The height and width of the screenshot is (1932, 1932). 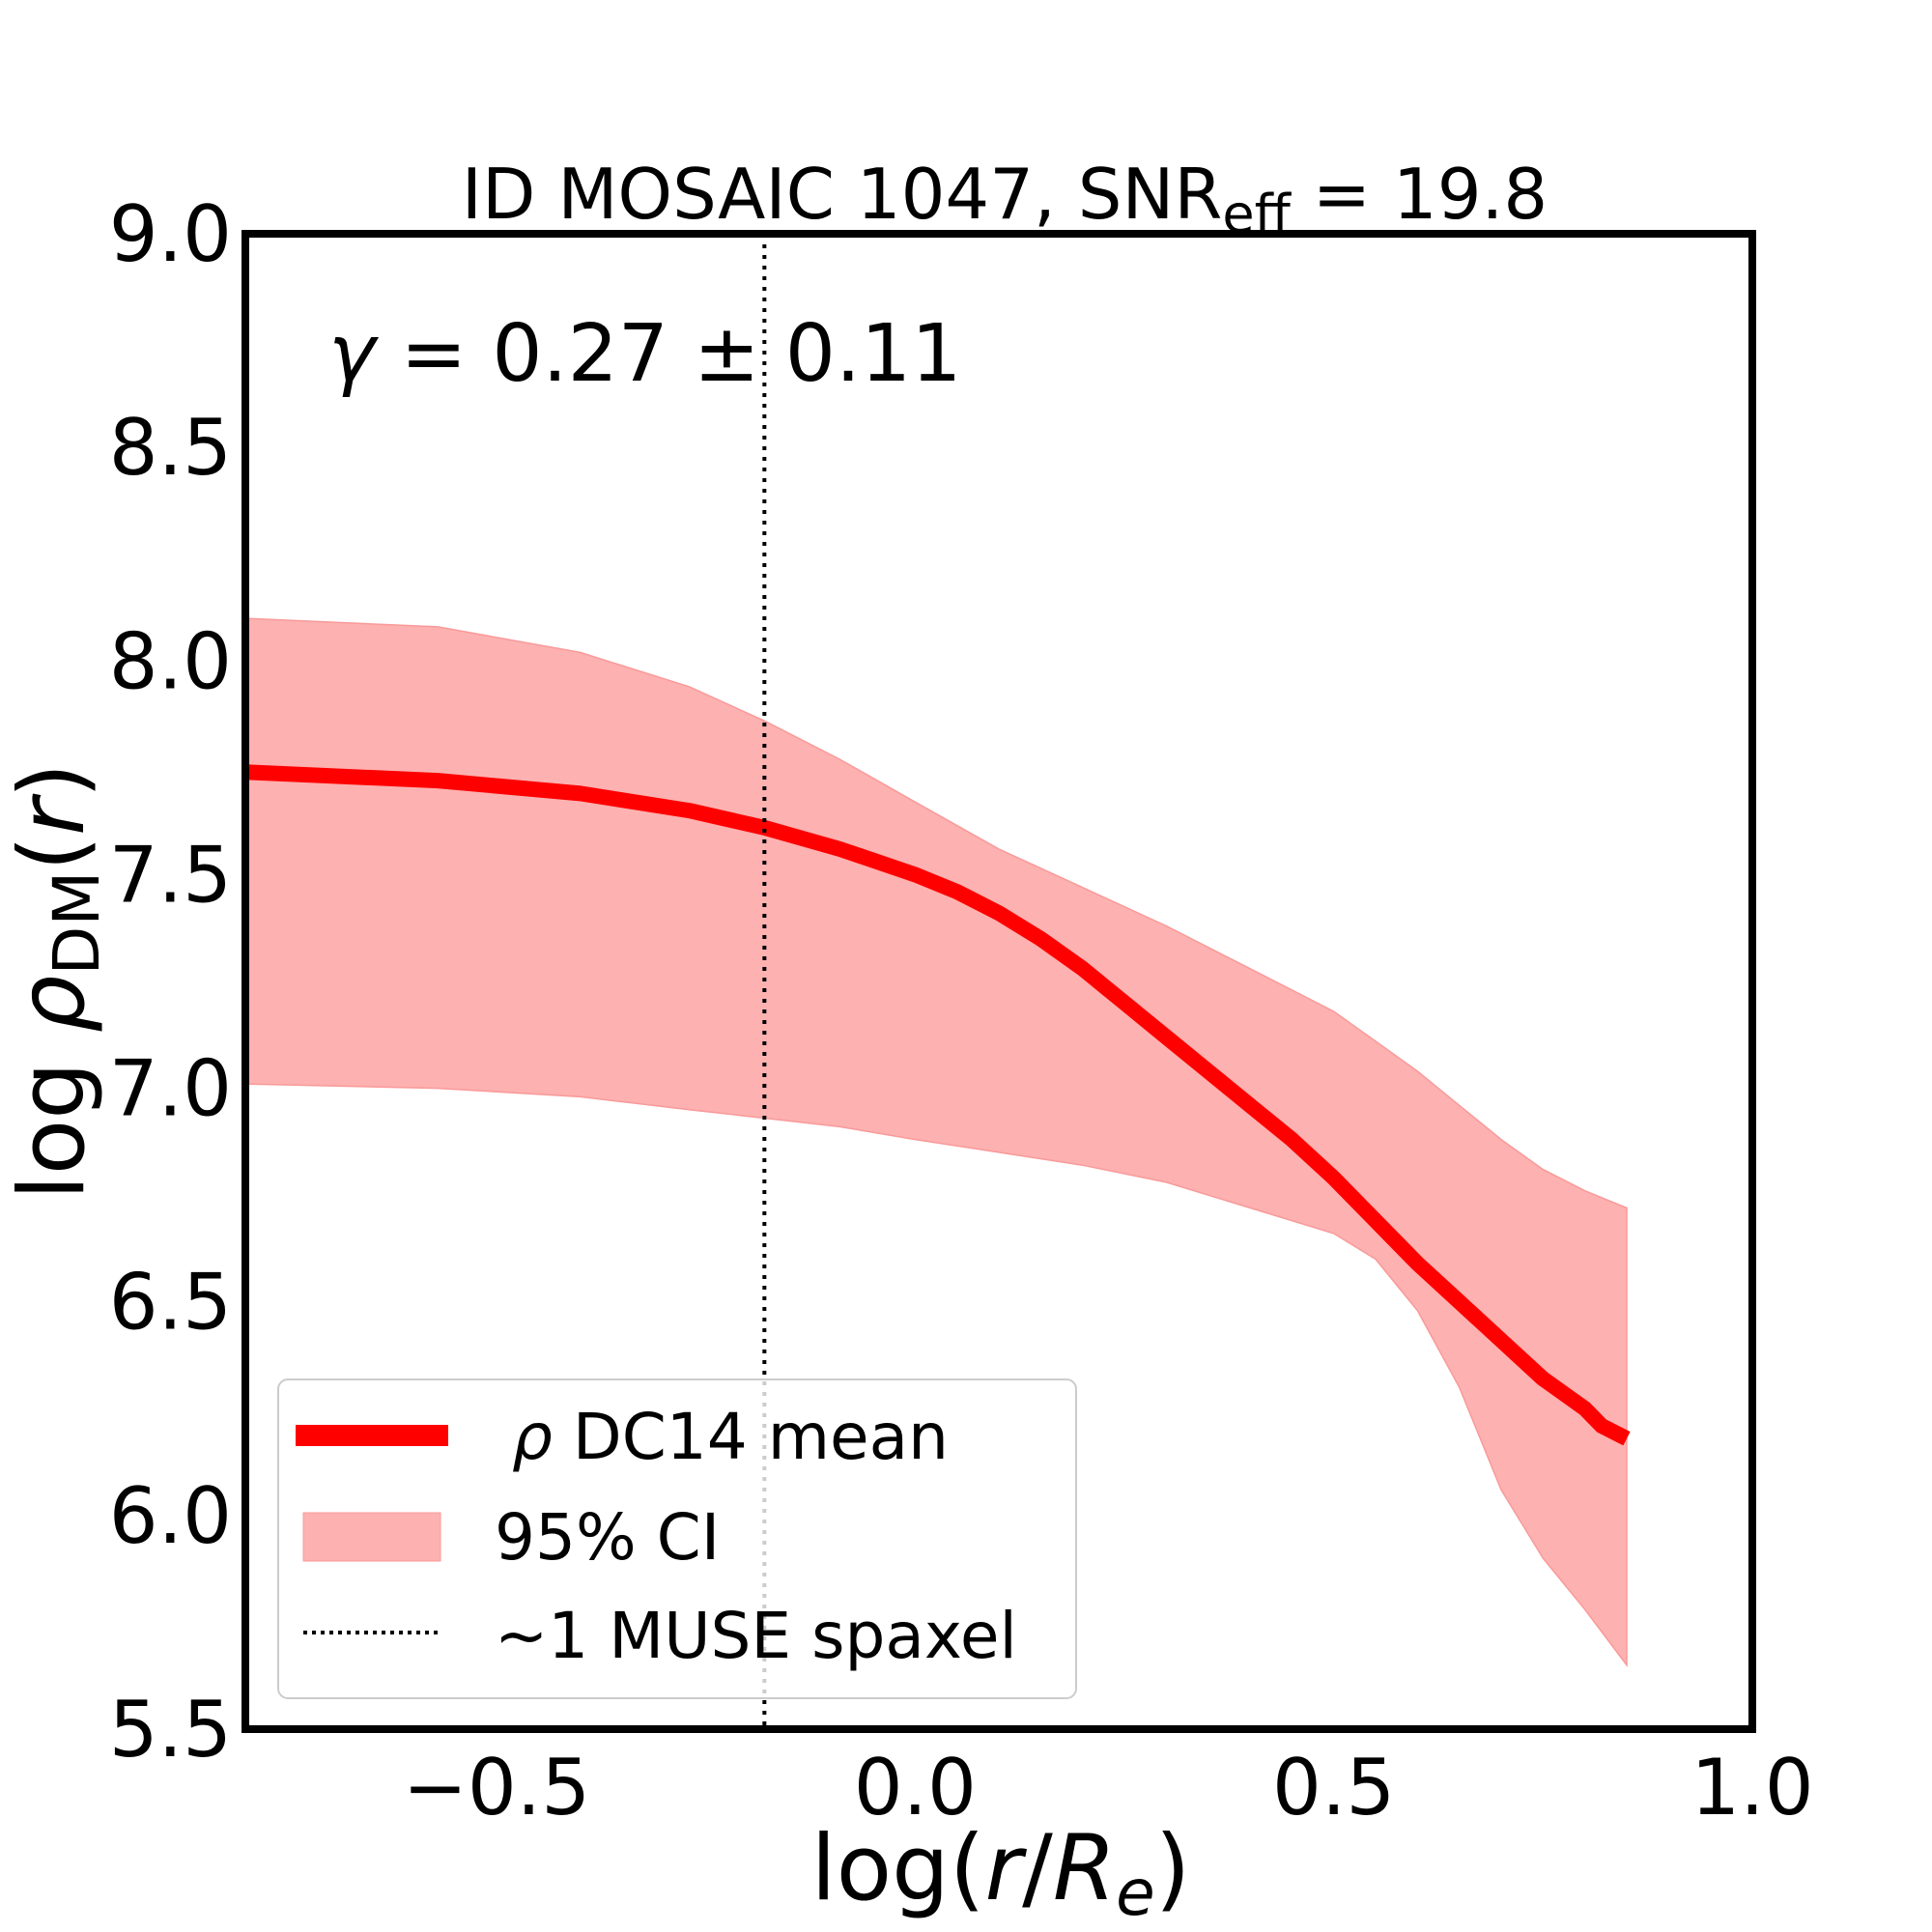 I want to click on y-tick-label: 8.0, so click(x=170, y=661).